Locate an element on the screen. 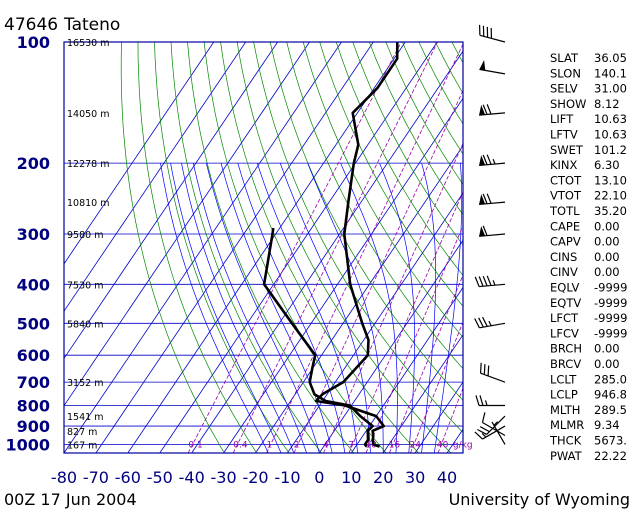  height-label: 16530 m is located at coordinates (88, 43).